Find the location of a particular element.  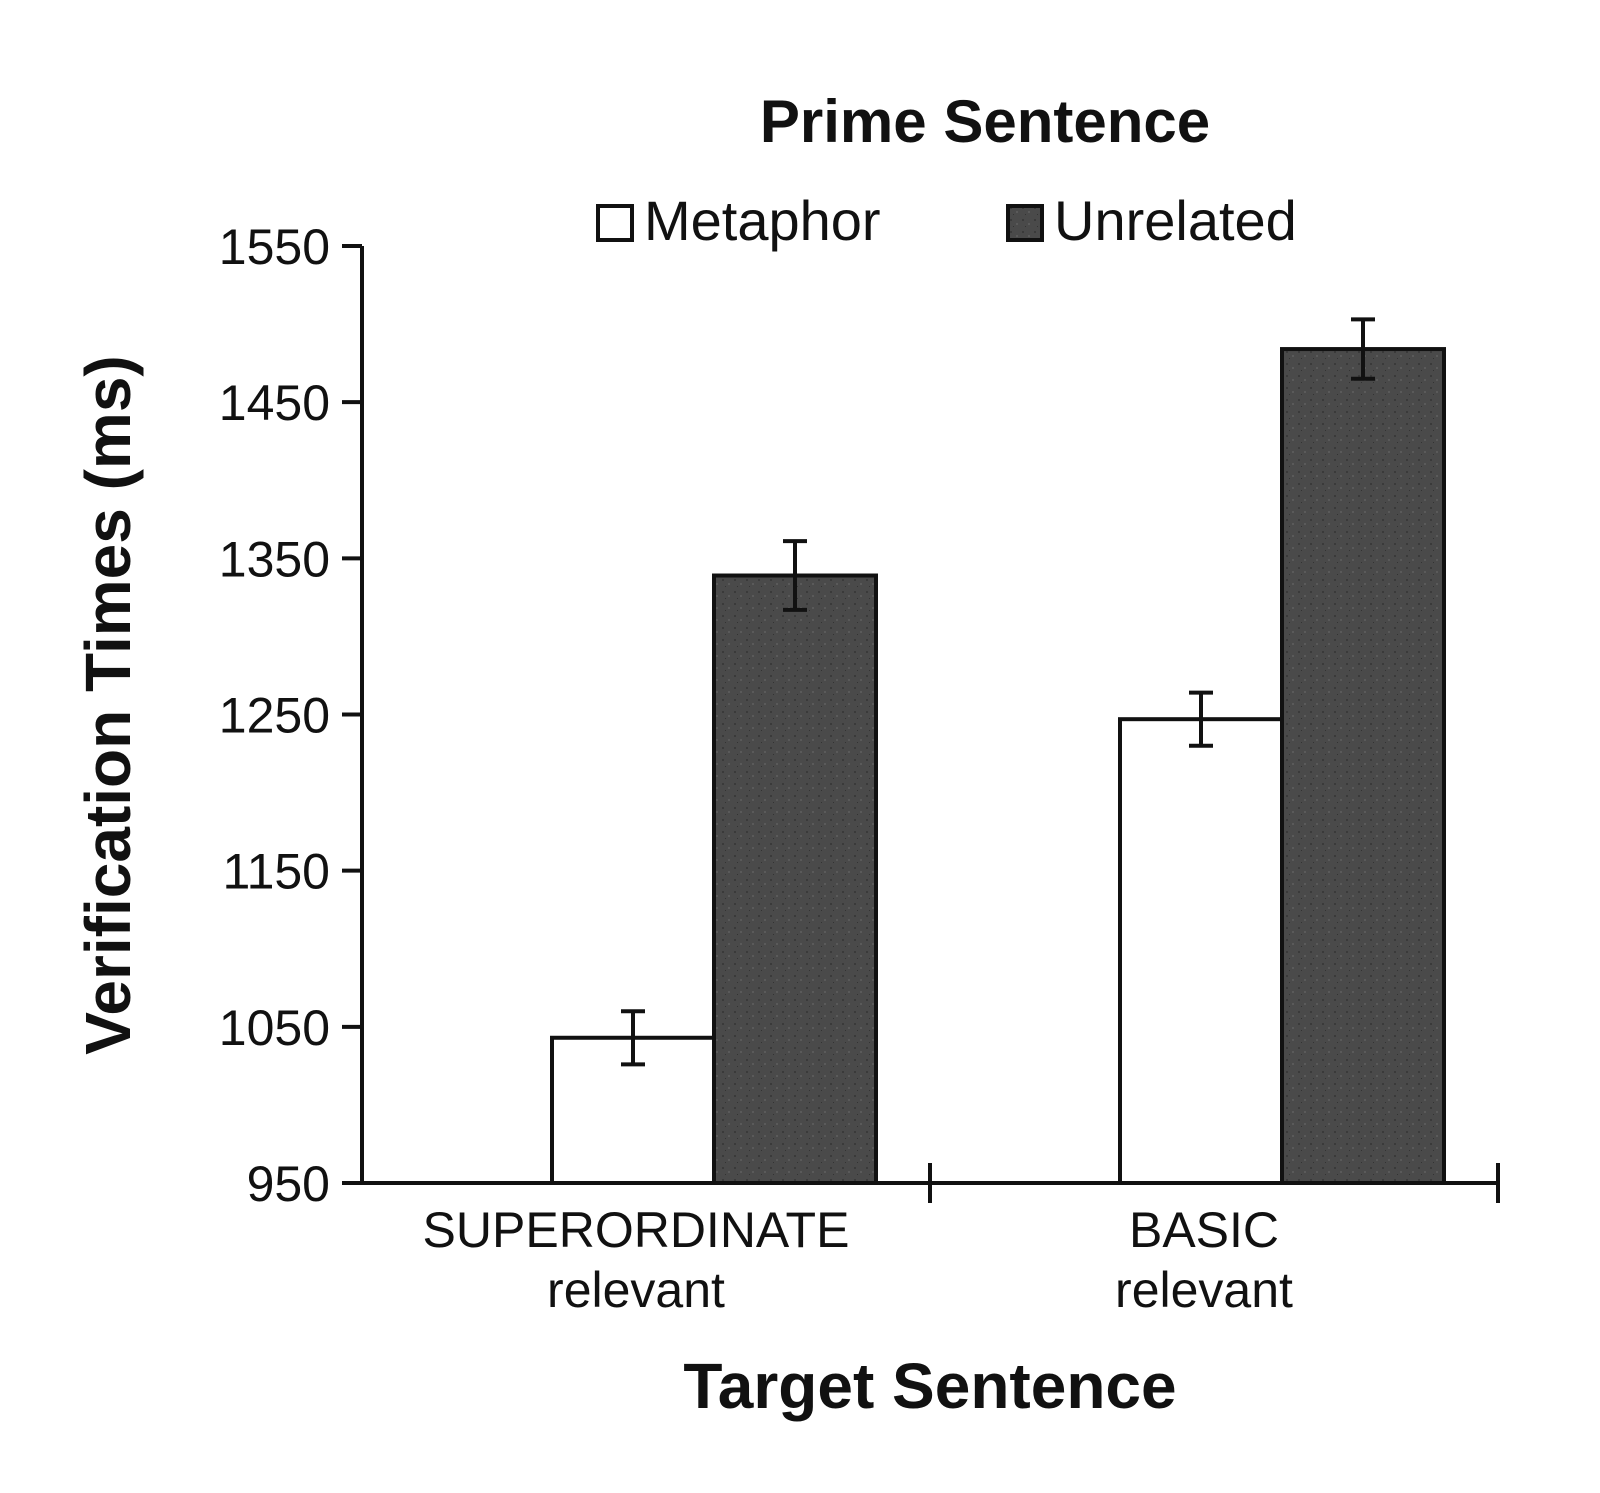

legend-label-unrelated: Unrelated is located at coordinates (1175, 220).